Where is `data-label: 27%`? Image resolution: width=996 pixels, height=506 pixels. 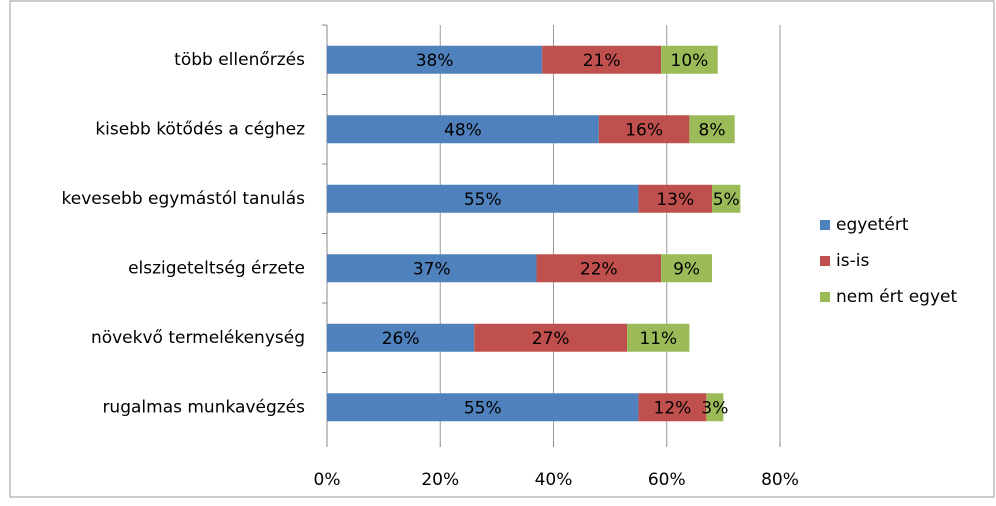 data-label: 27% is located at coordinates (551, 339).